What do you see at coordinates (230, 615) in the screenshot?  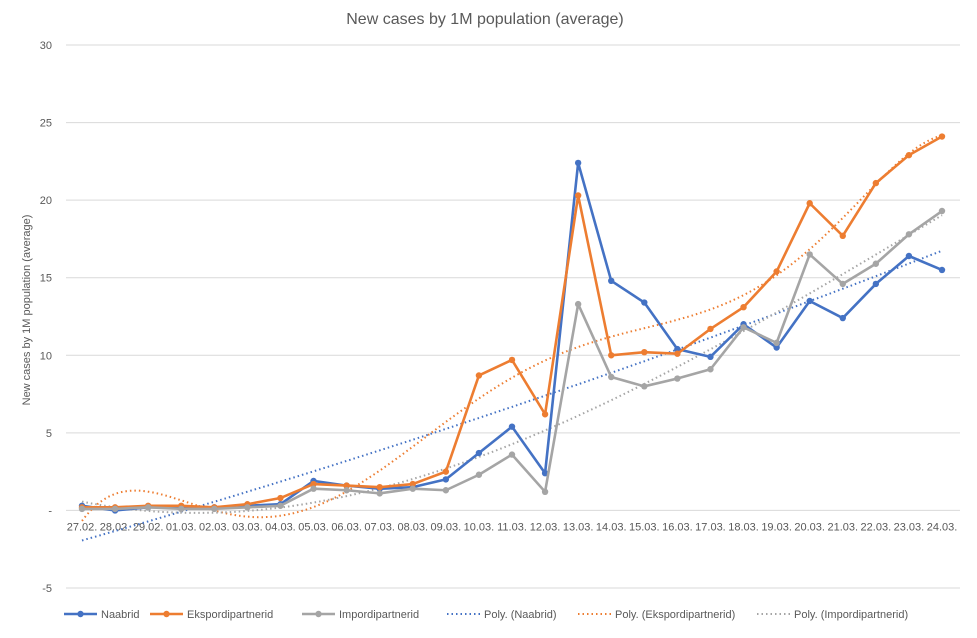 I see `legend-label: Ekspordipartnerid` at bounding box center [230, 615].